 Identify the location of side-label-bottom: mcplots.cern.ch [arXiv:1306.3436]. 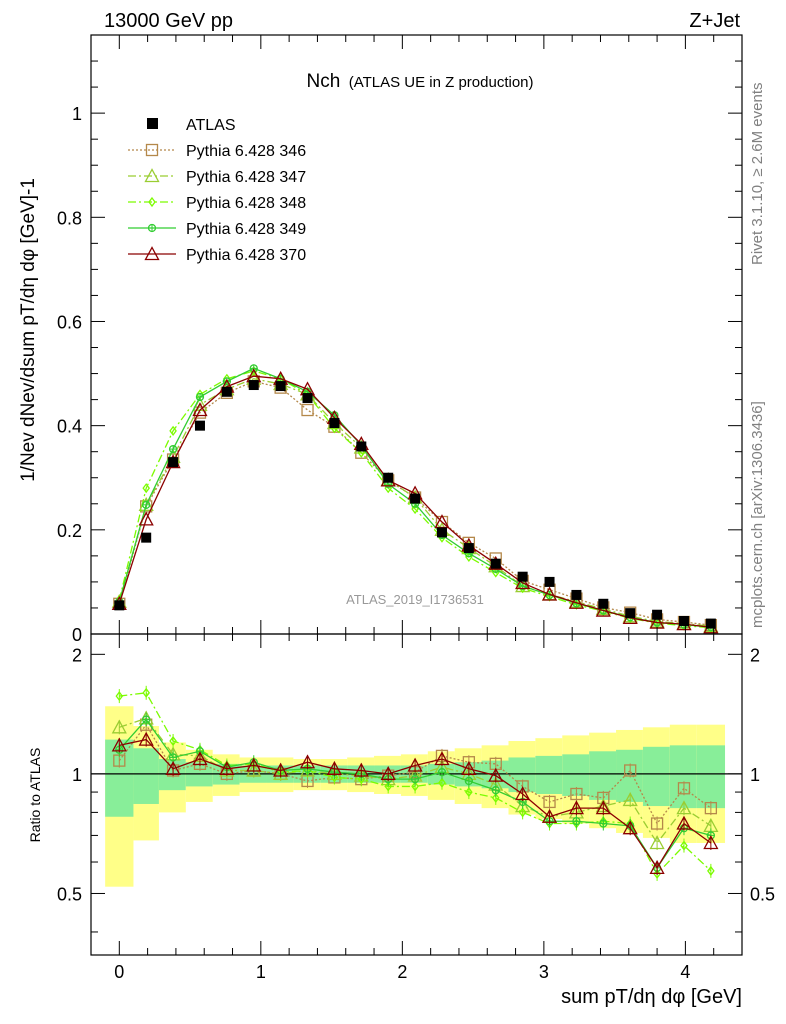
(757, 514).